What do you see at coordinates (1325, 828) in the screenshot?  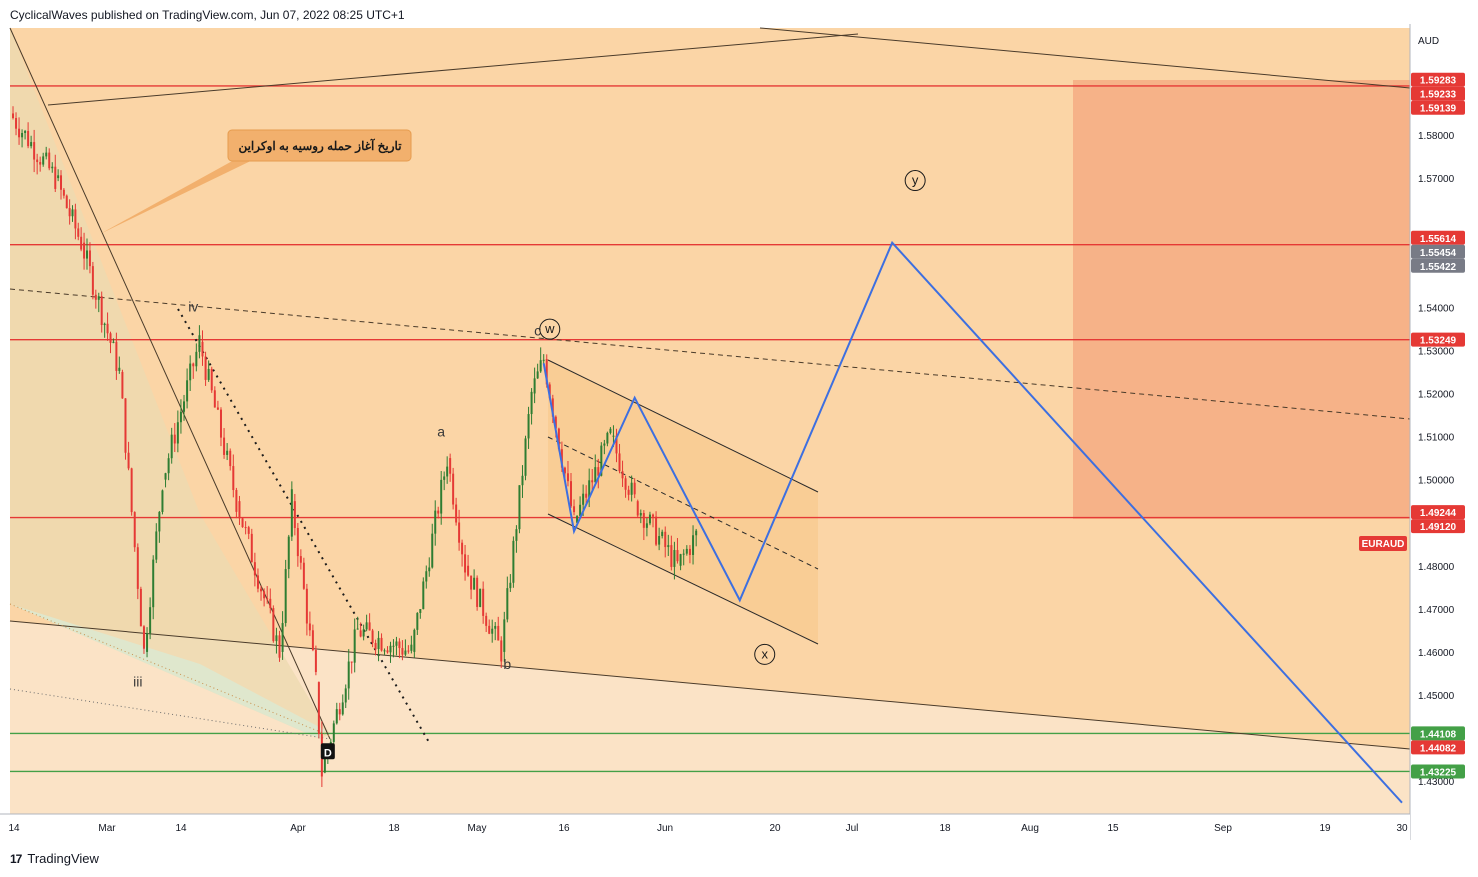 I see `x-tick-label: 19` at bounding box center [1325, 828].